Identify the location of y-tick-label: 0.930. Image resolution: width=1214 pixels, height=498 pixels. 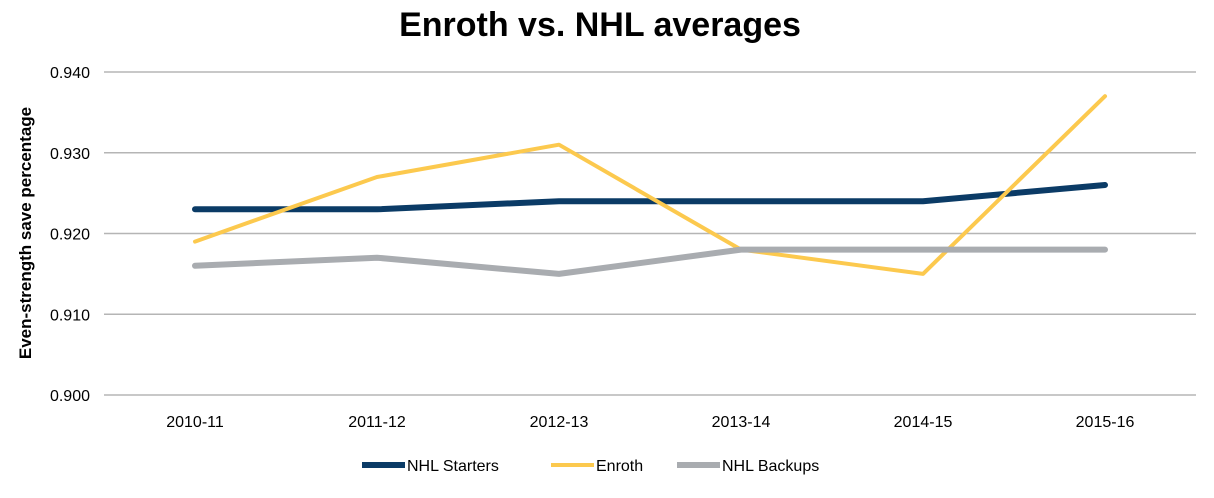
(70, 154).